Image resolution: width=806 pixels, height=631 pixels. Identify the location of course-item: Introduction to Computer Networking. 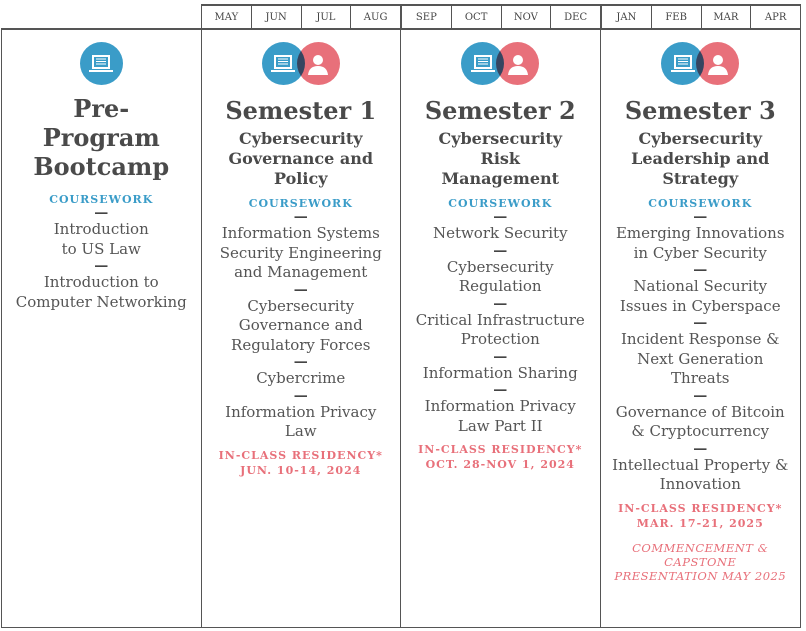
(101, 292).